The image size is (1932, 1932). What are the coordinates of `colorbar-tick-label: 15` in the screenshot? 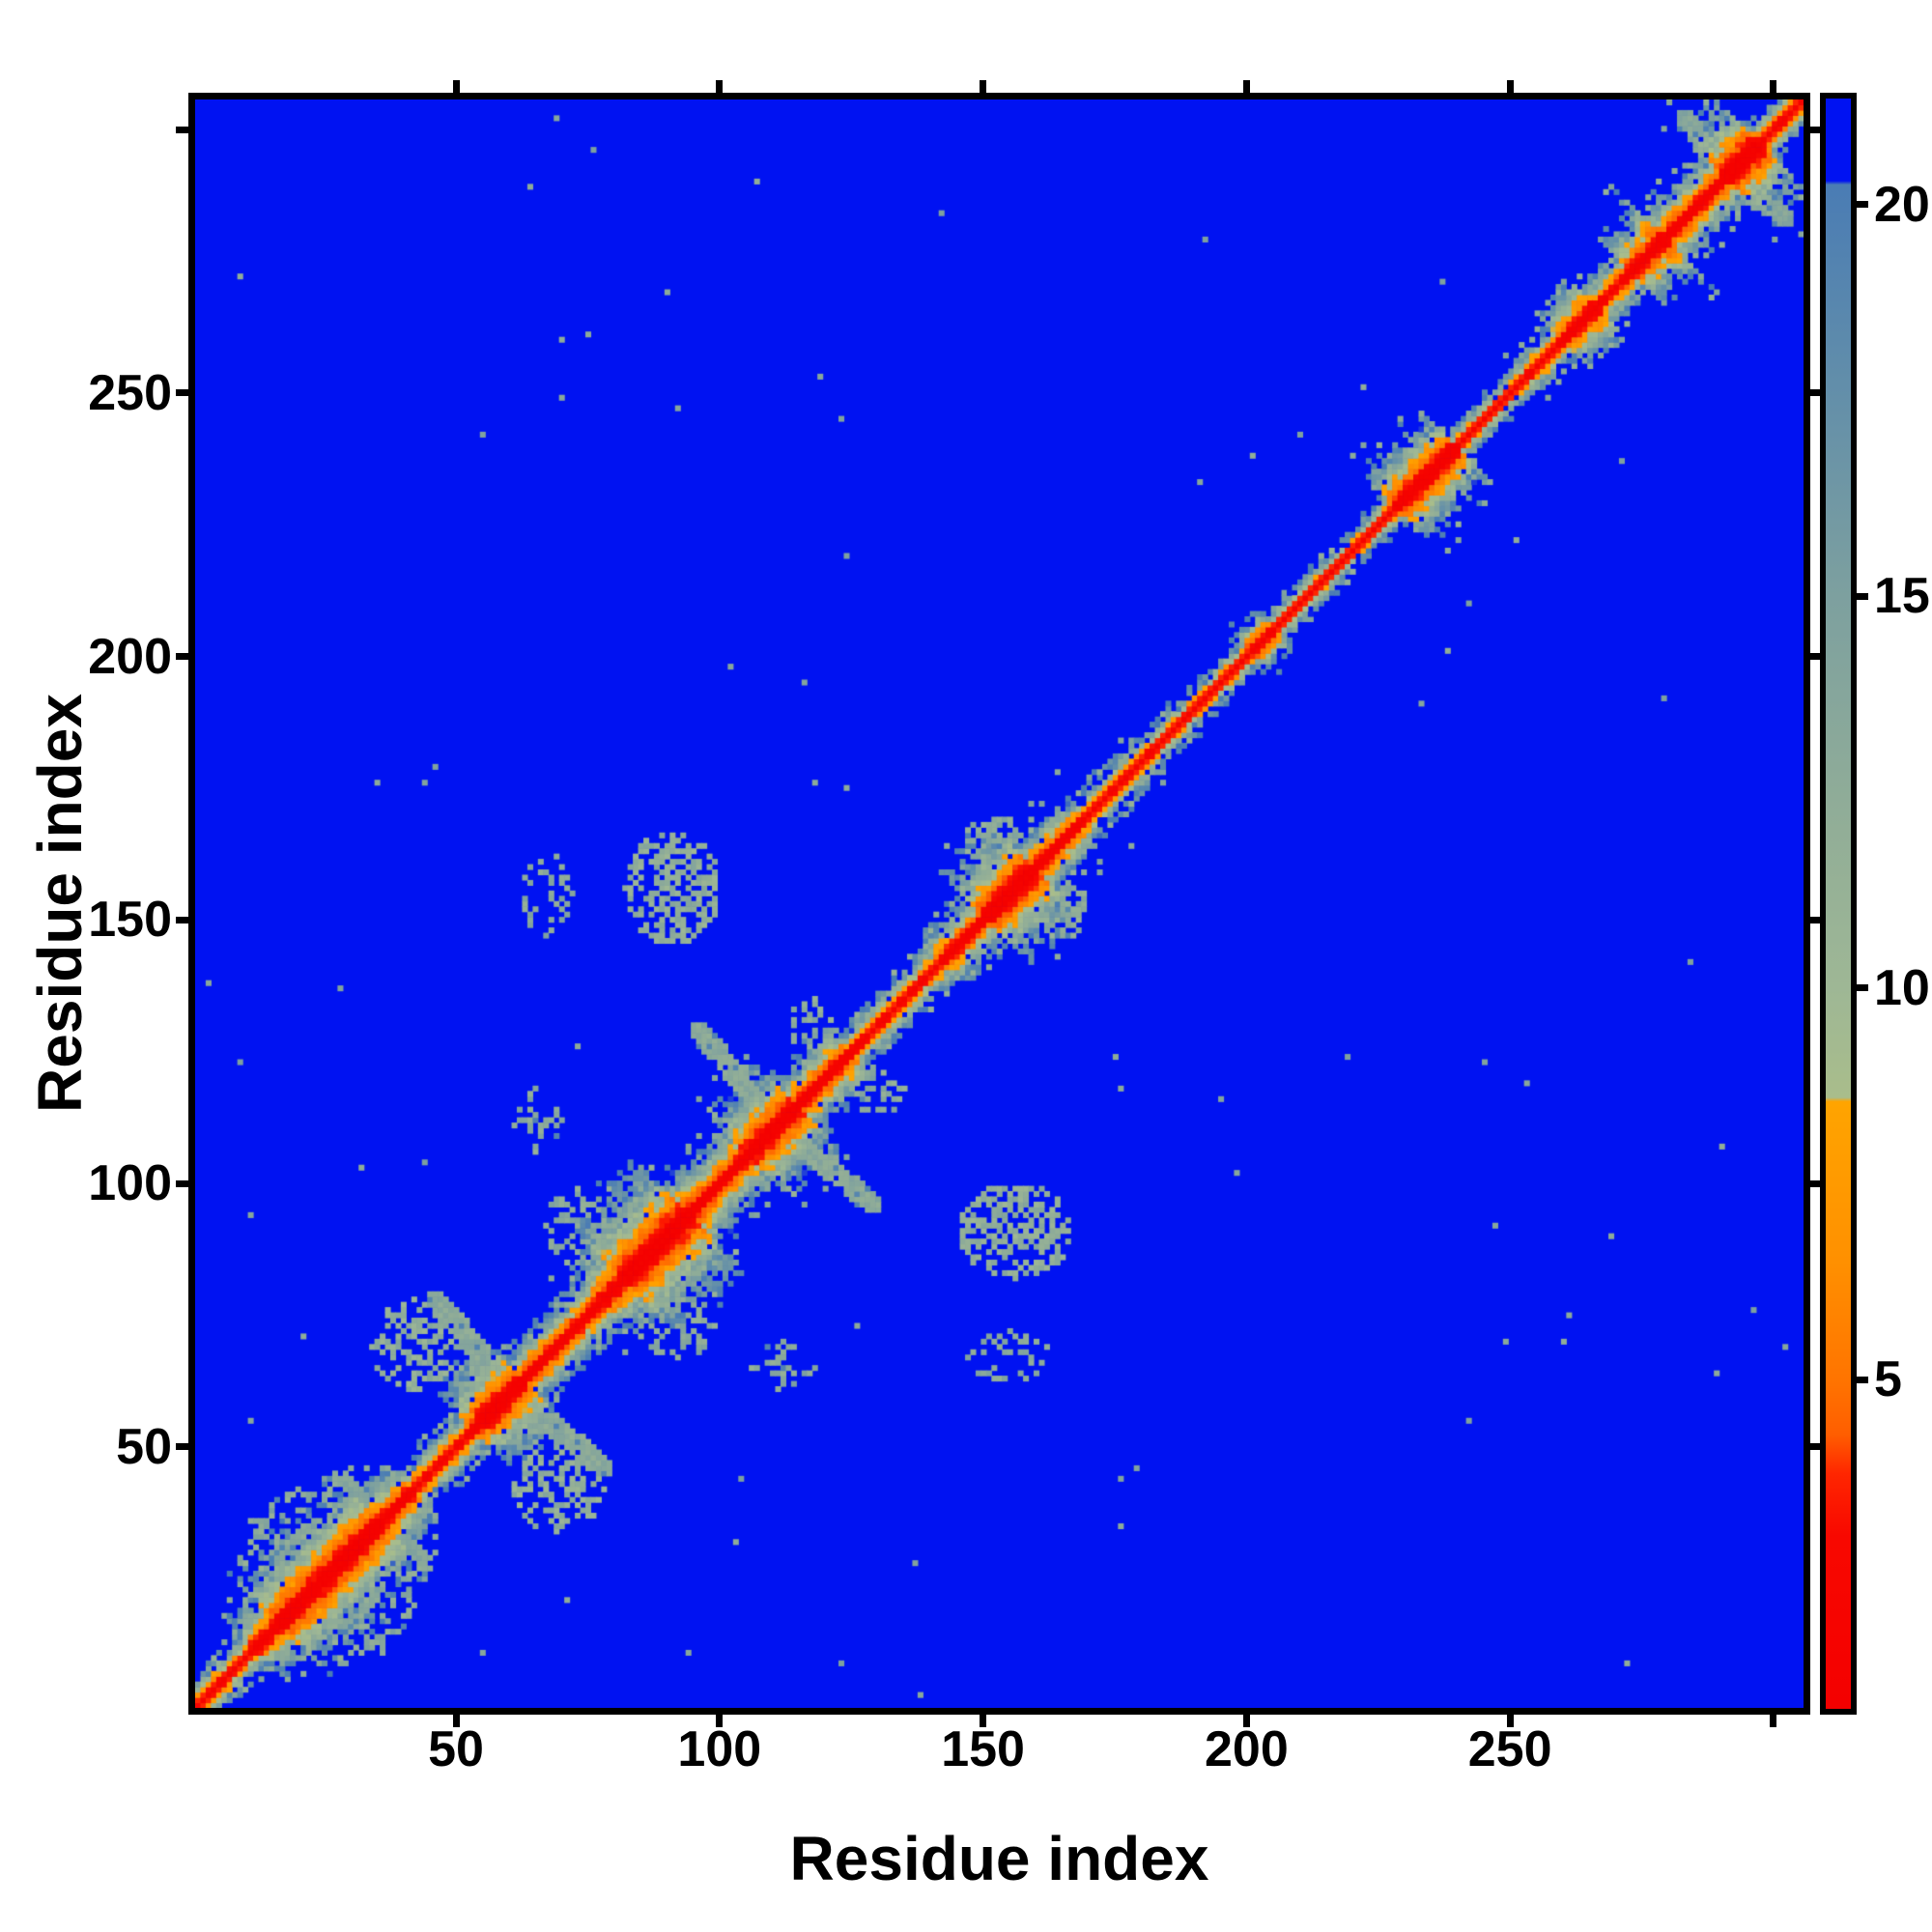 It's located at (1902, 596).